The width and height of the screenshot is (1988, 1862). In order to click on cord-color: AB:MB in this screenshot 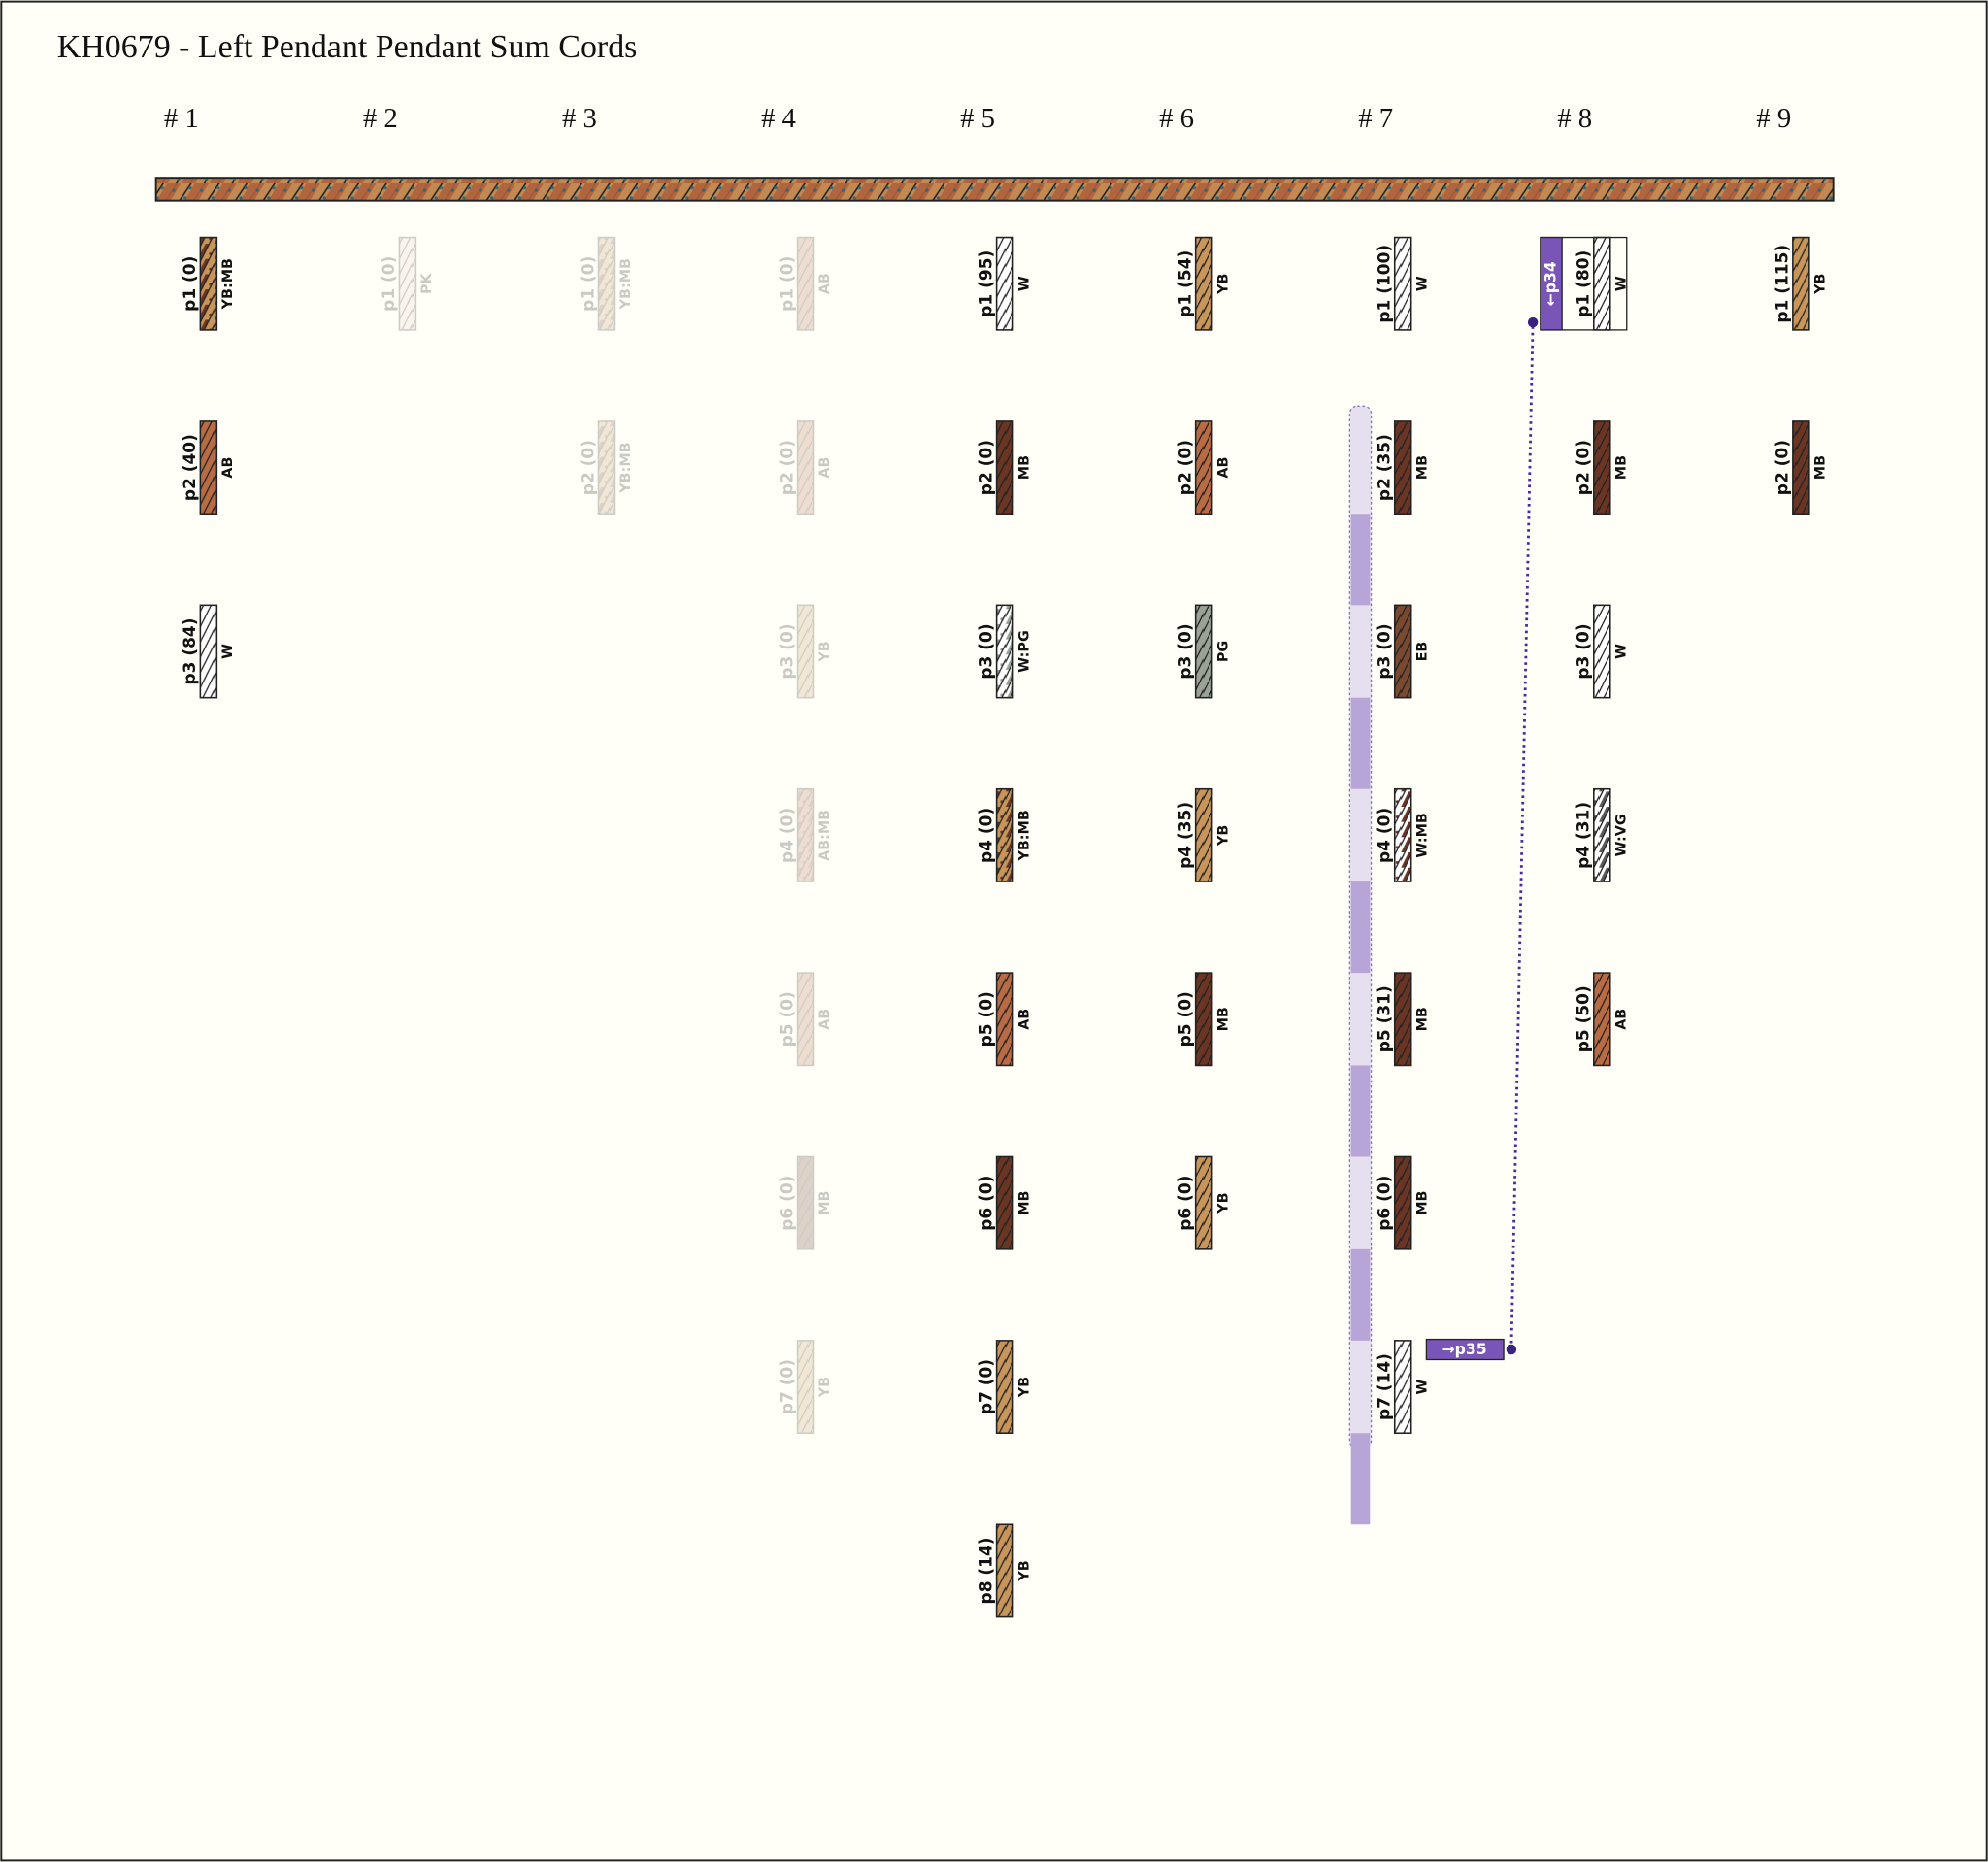, I will do `click(825, 835)`.